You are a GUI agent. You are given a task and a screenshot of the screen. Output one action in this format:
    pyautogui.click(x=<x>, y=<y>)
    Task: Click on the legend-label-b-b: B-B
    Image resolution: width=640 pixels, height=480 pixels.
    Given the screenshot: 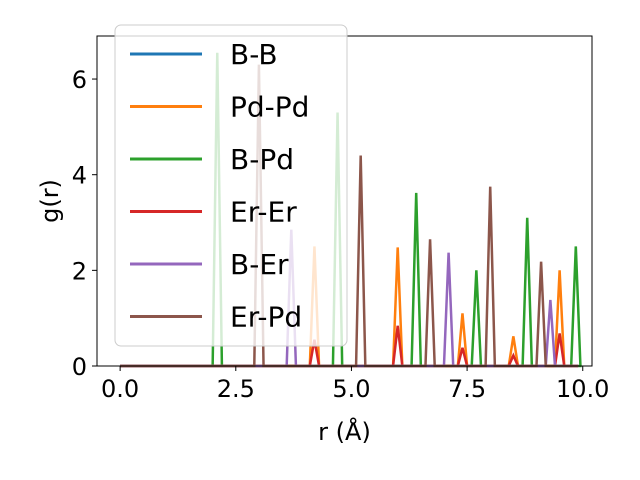 What is the action you would take?
    pyautogui.click(x=254, y=54)
    